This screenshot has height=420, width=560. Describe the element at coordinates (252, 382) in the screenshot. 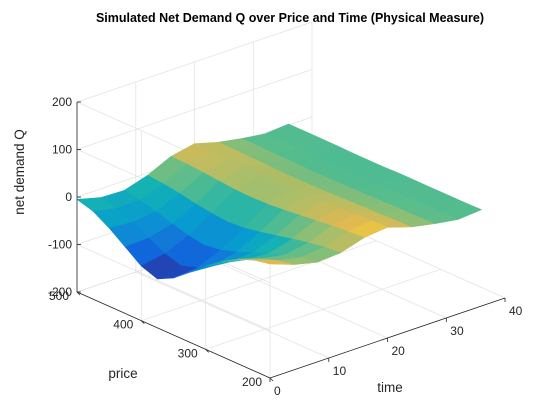

I see `y-tick-label: 200` at that location.